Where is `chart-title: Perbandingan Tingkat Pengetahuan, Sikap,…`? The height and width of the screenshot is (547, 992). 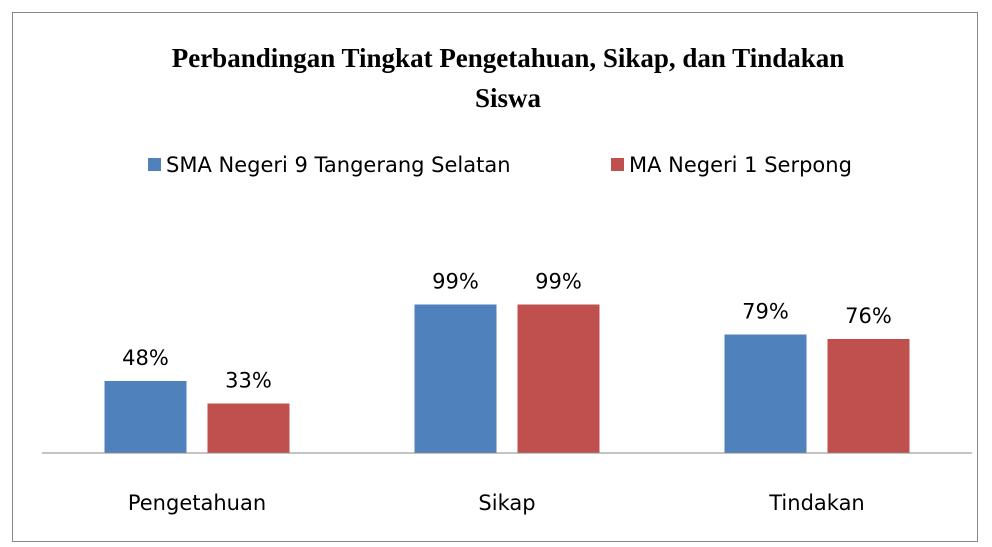
chart-title: Perbandingan Tingkat Pengetahuan, Sikap,… is located at coordinates (514, 78).